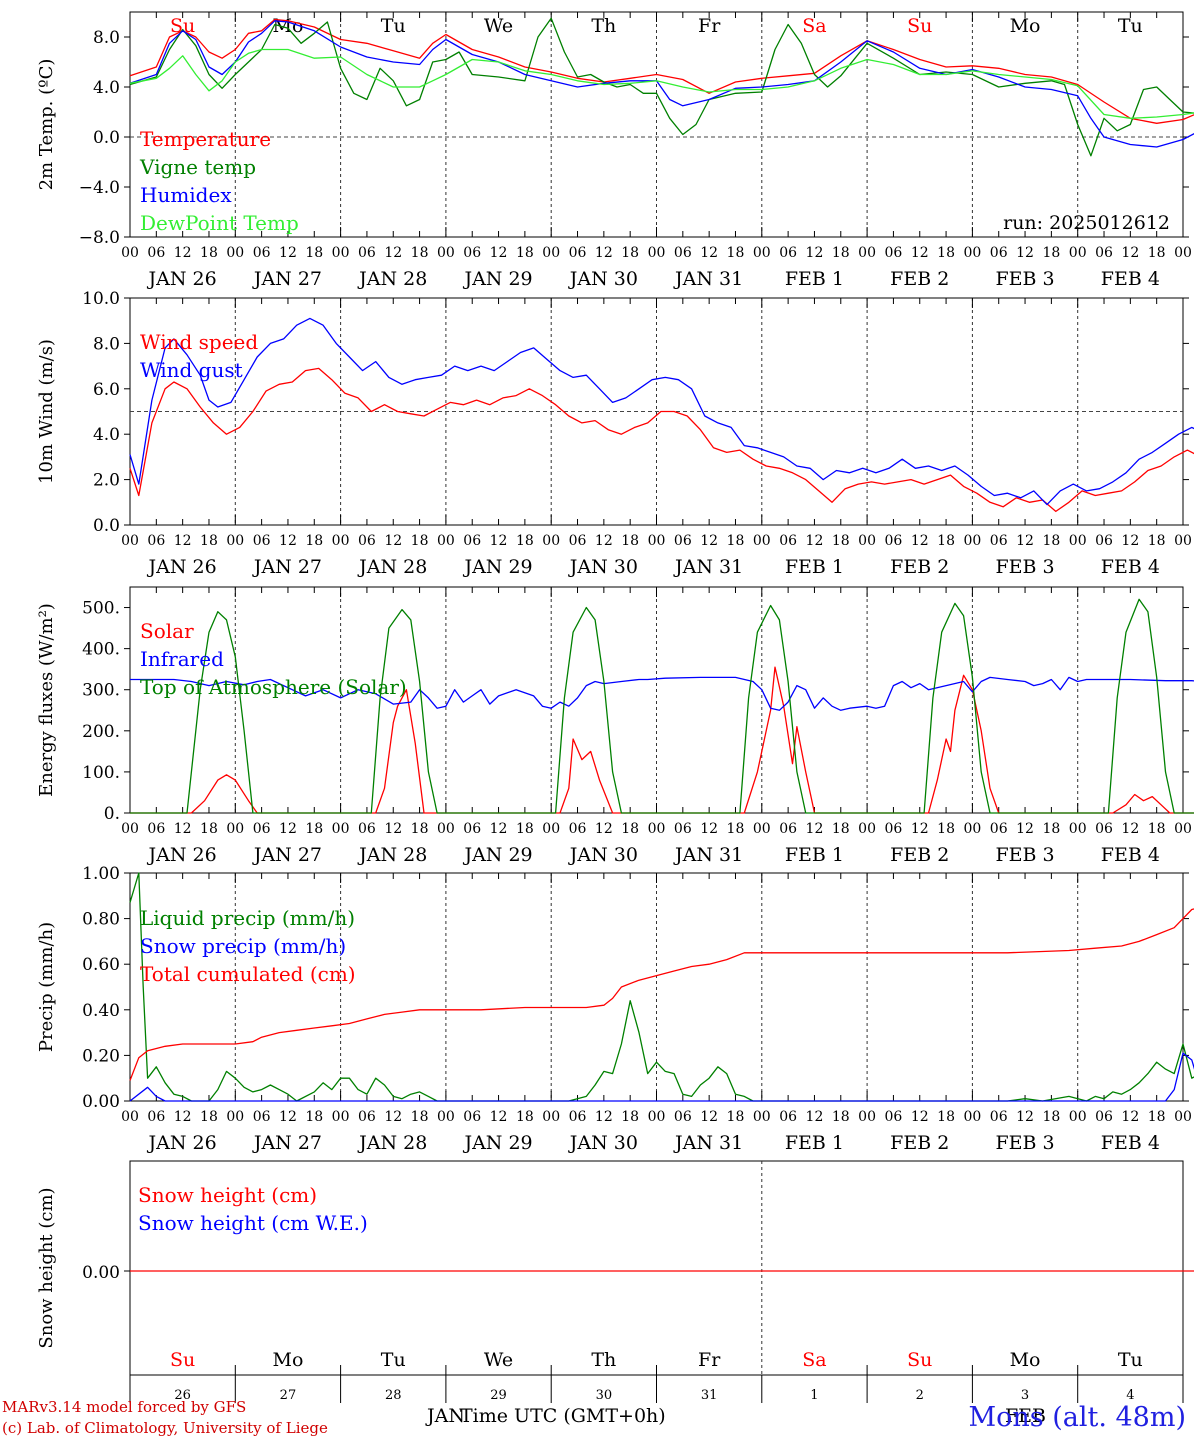  Describe the element at coordinates (1130, 1395) in the screenshot. I see `day-number-label: 4` at that location.